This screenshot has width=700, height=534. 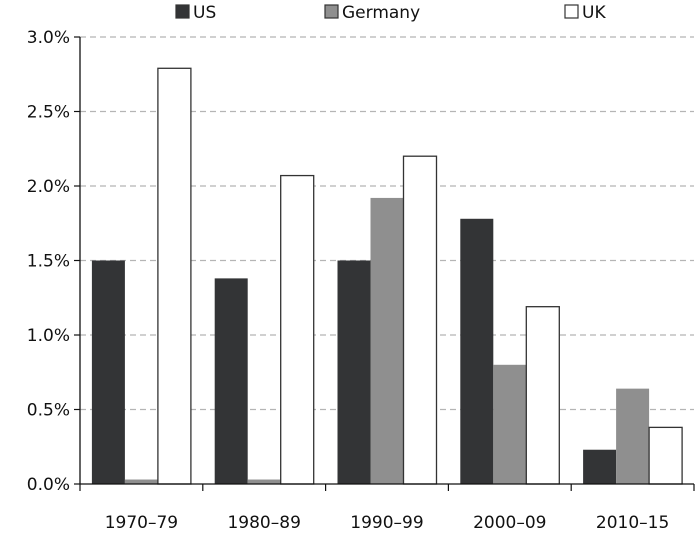 What do you see at coordinates (381, 13) in the screenshot?
I see `legend-label-germany: Germany` at bounding box center [381, 13].